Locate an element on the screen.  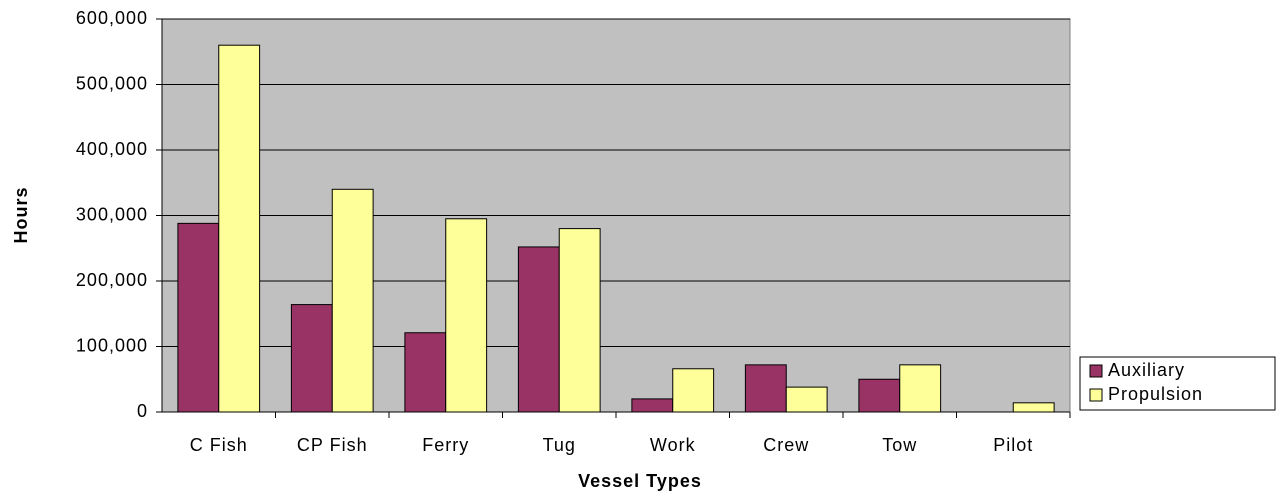
y-tick-label: 500,000 is located at coordinates (112, 83).